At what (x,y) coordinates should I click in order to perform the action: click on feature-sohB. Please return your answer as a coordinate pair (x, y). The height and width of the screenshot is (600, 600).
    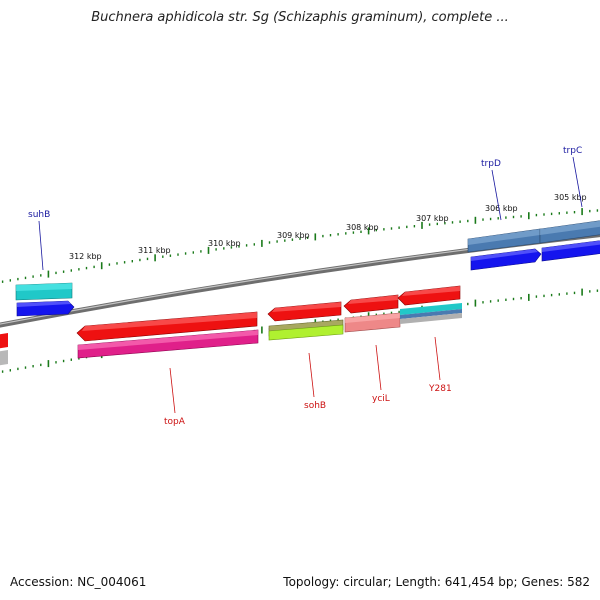
    Looking at the image, I should click on (306, 330).